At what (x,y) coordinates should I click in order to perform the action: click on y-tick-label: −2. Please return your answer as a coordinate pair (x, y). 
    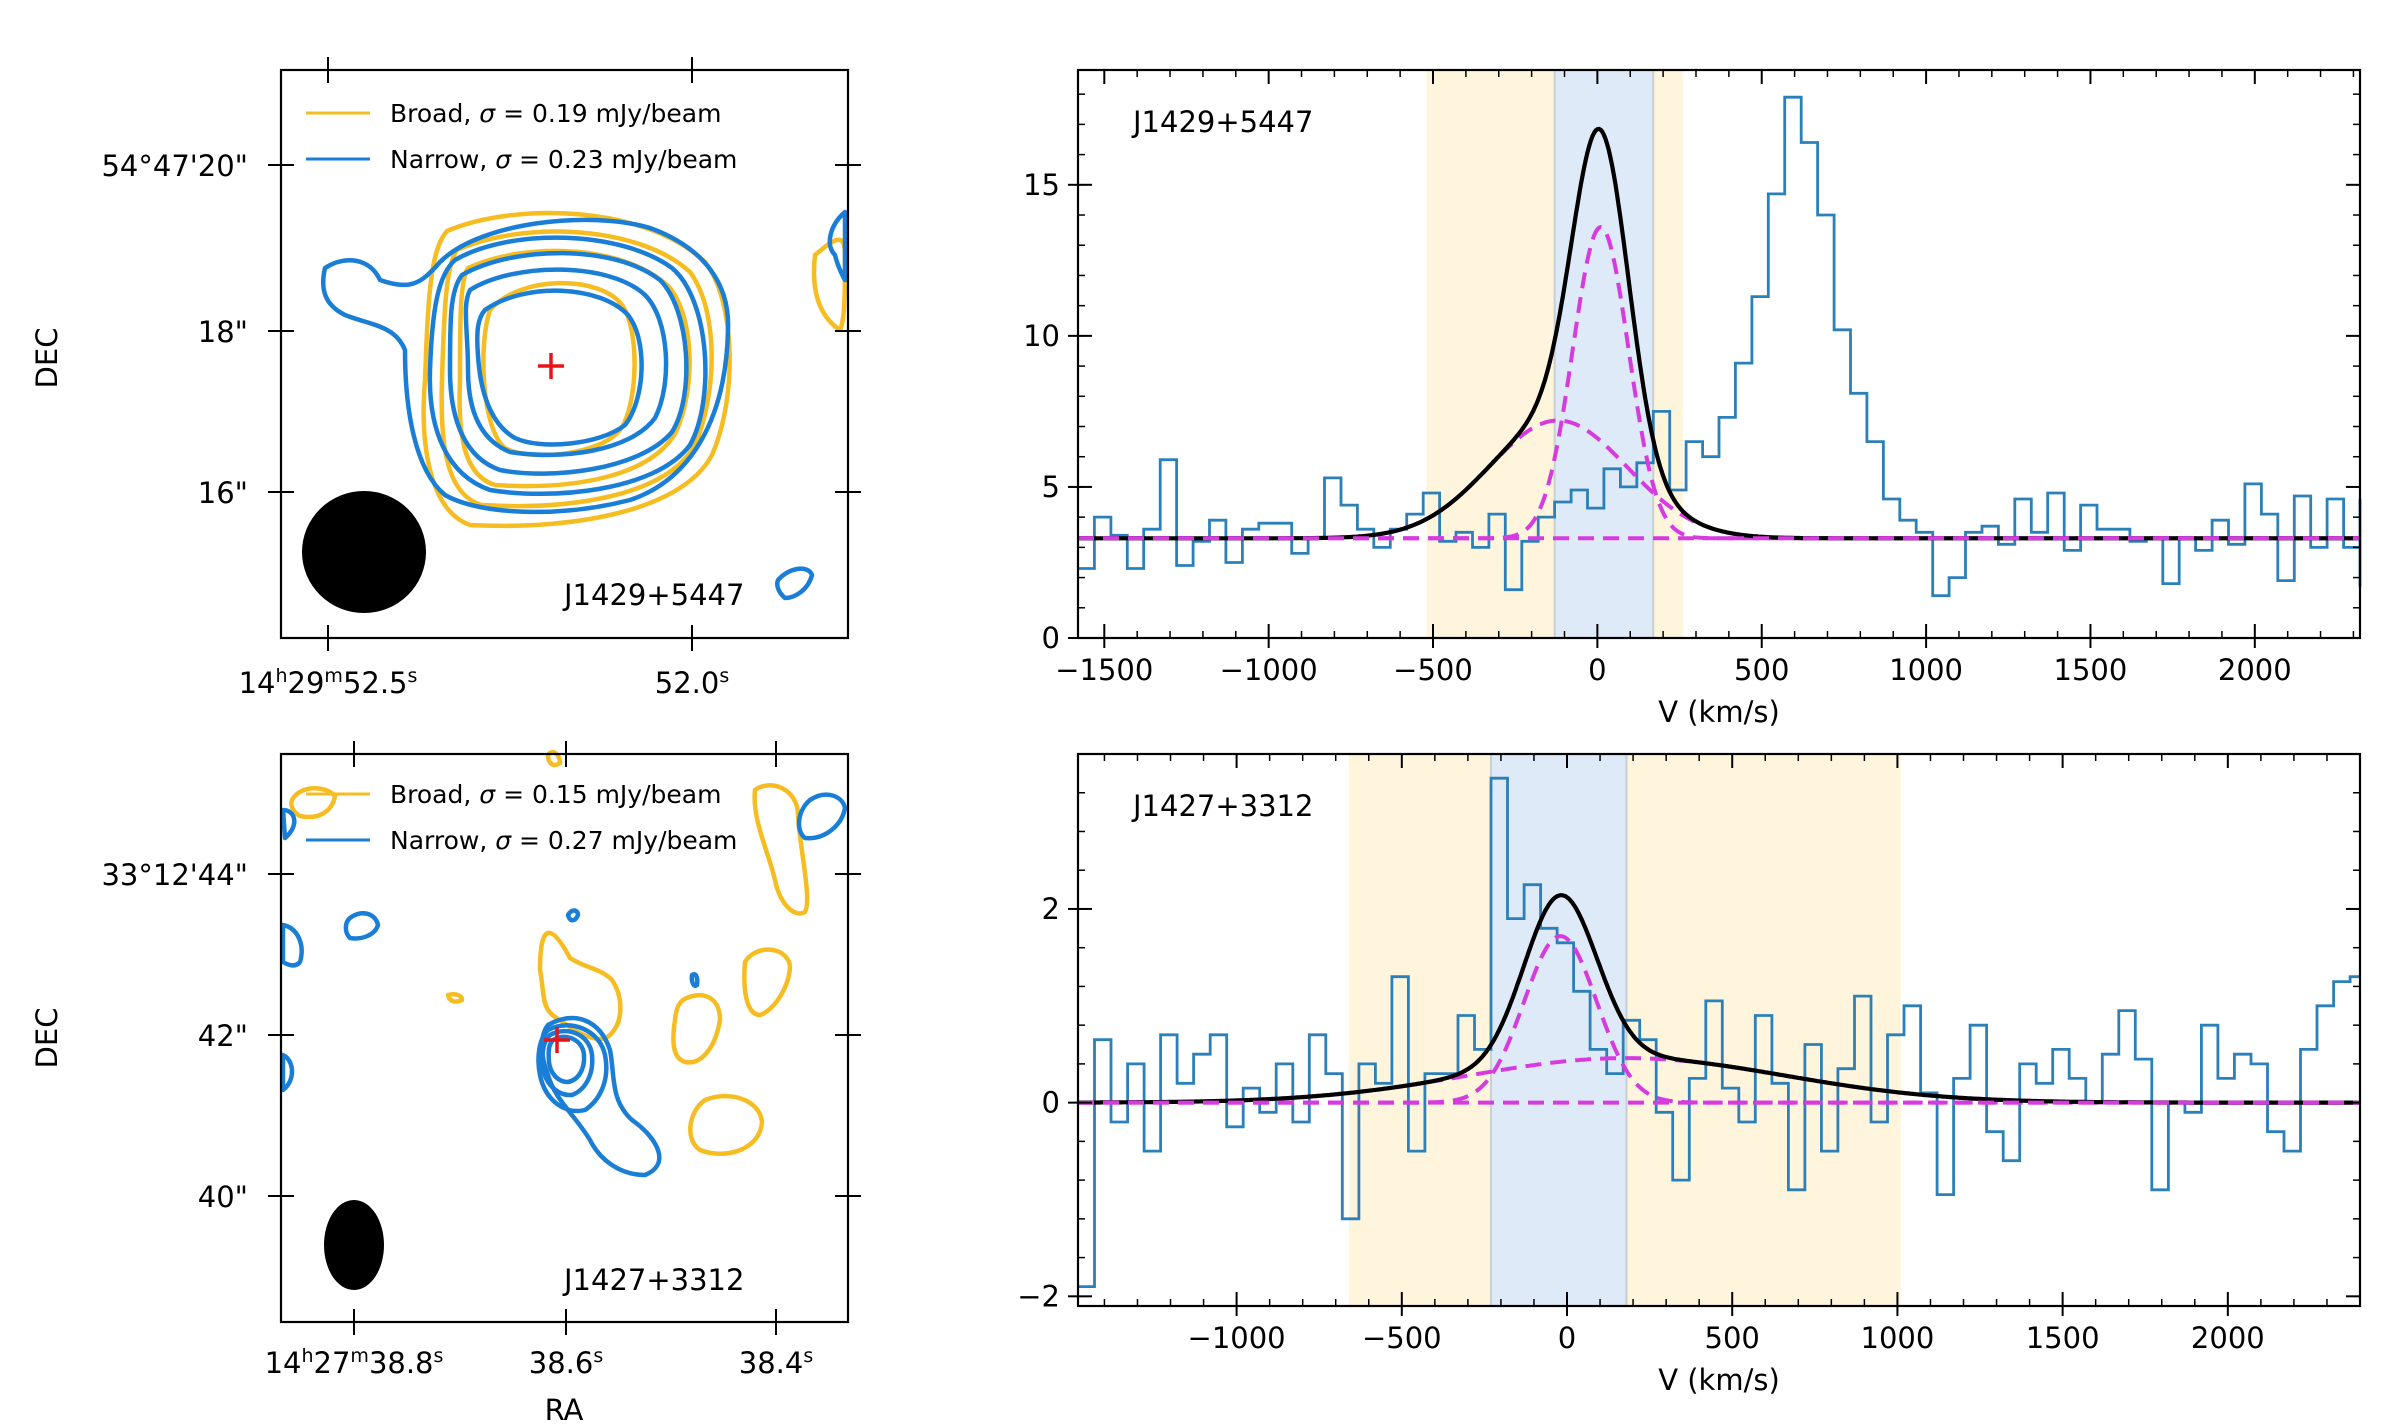
    Looking at the image, I should click on (1038, 1296).